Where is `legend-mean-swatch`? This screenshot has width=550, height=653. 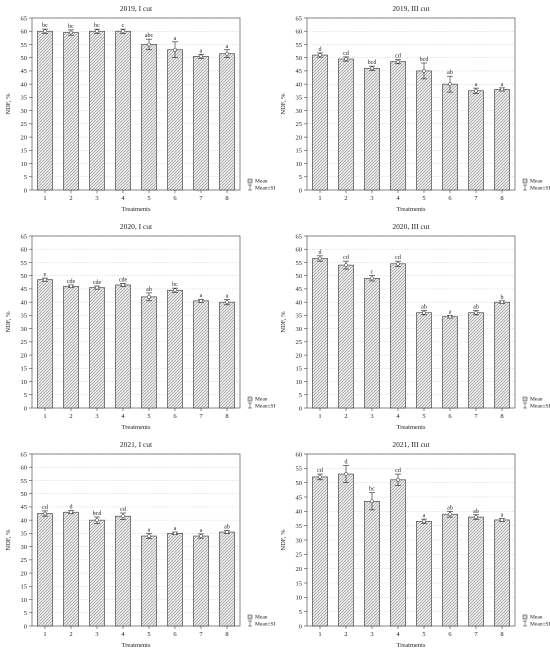
legend-mean-swatch is located at coordinates (525, 617).